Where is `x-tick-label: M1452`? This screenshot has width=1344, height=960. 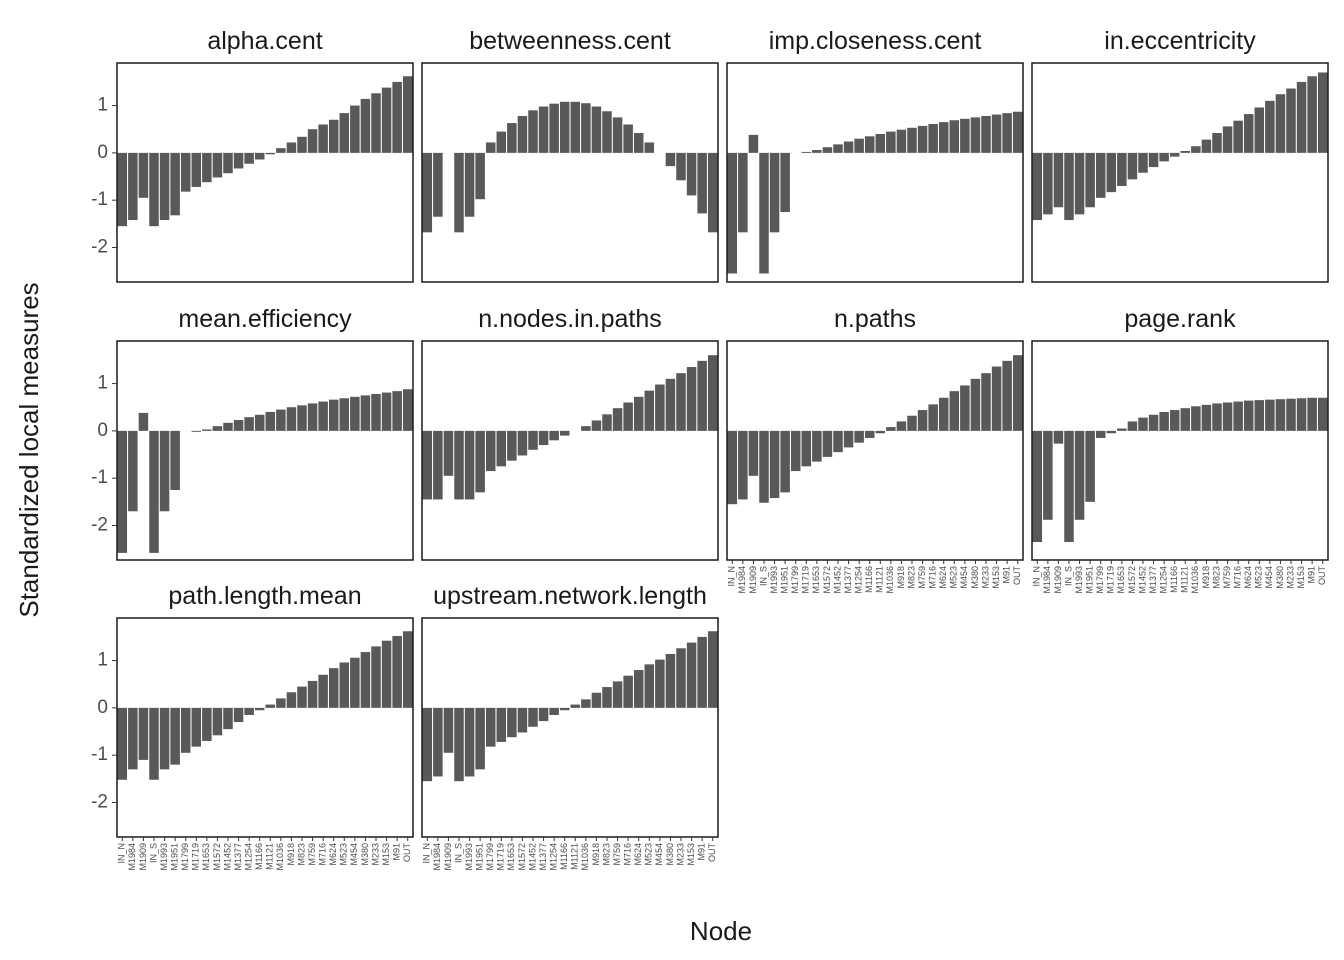 x-tick-label: M1452 is located at coordinates (837, 580).